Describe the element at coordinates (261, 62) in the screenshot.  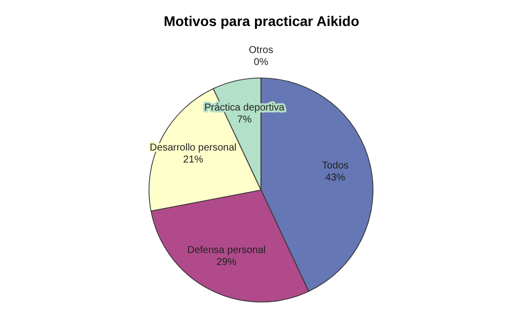
I see `text: 0%` at that location.